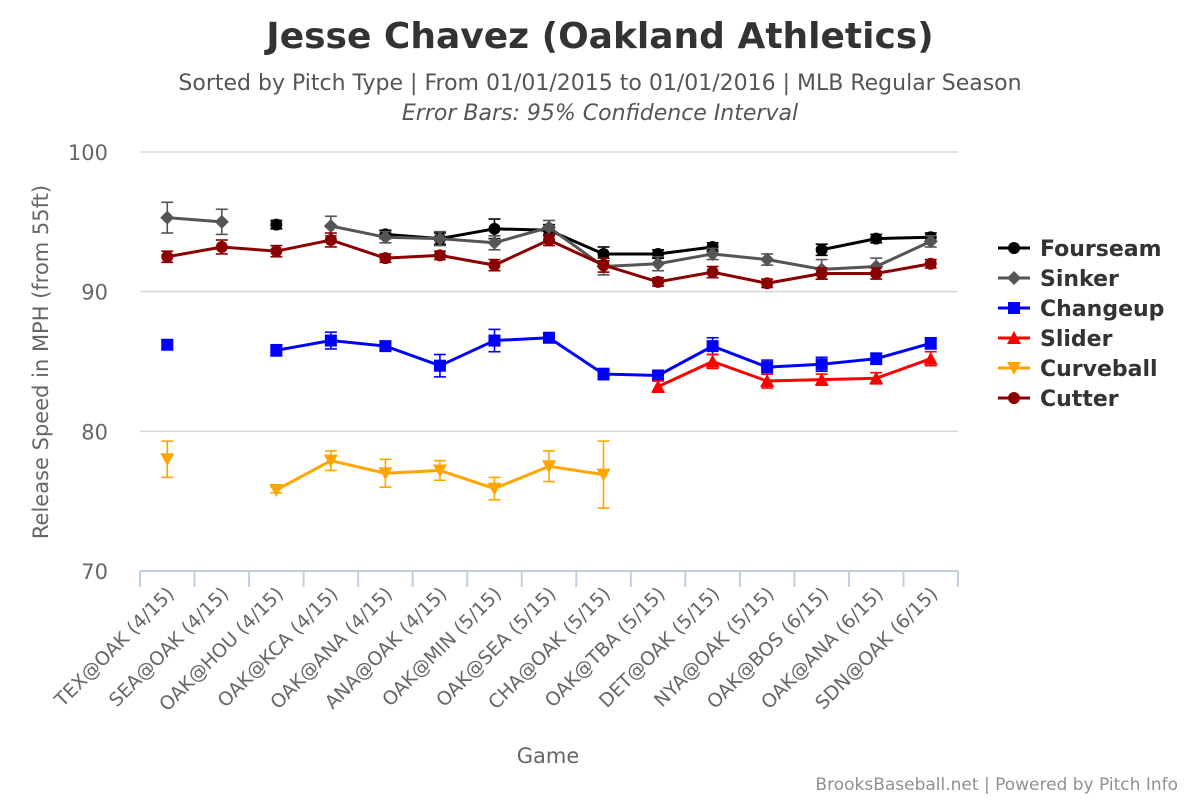  What do you see at coordinates (1014, 368) in the screenshot?
I see `legend-marker-curveball` at bounding box center [1014, 368].